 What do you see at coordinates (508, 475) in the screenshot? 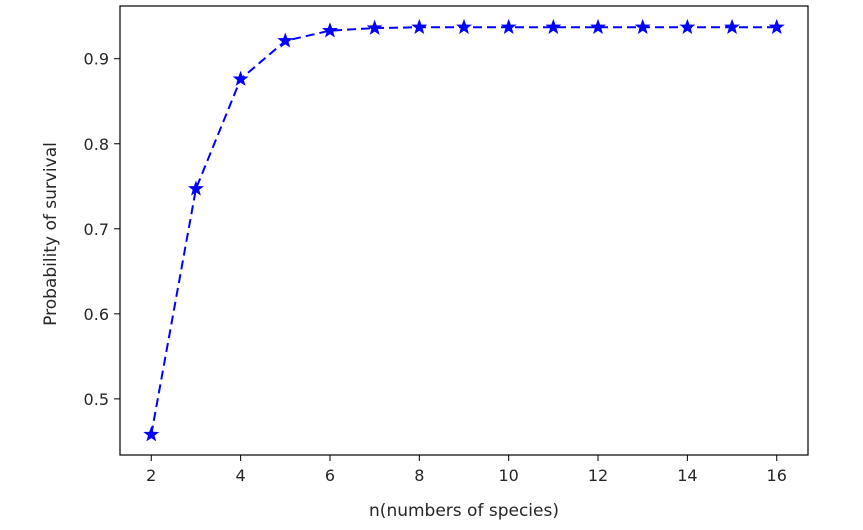
I see `x-tick-label: 10` at bounding box center [508, 475].